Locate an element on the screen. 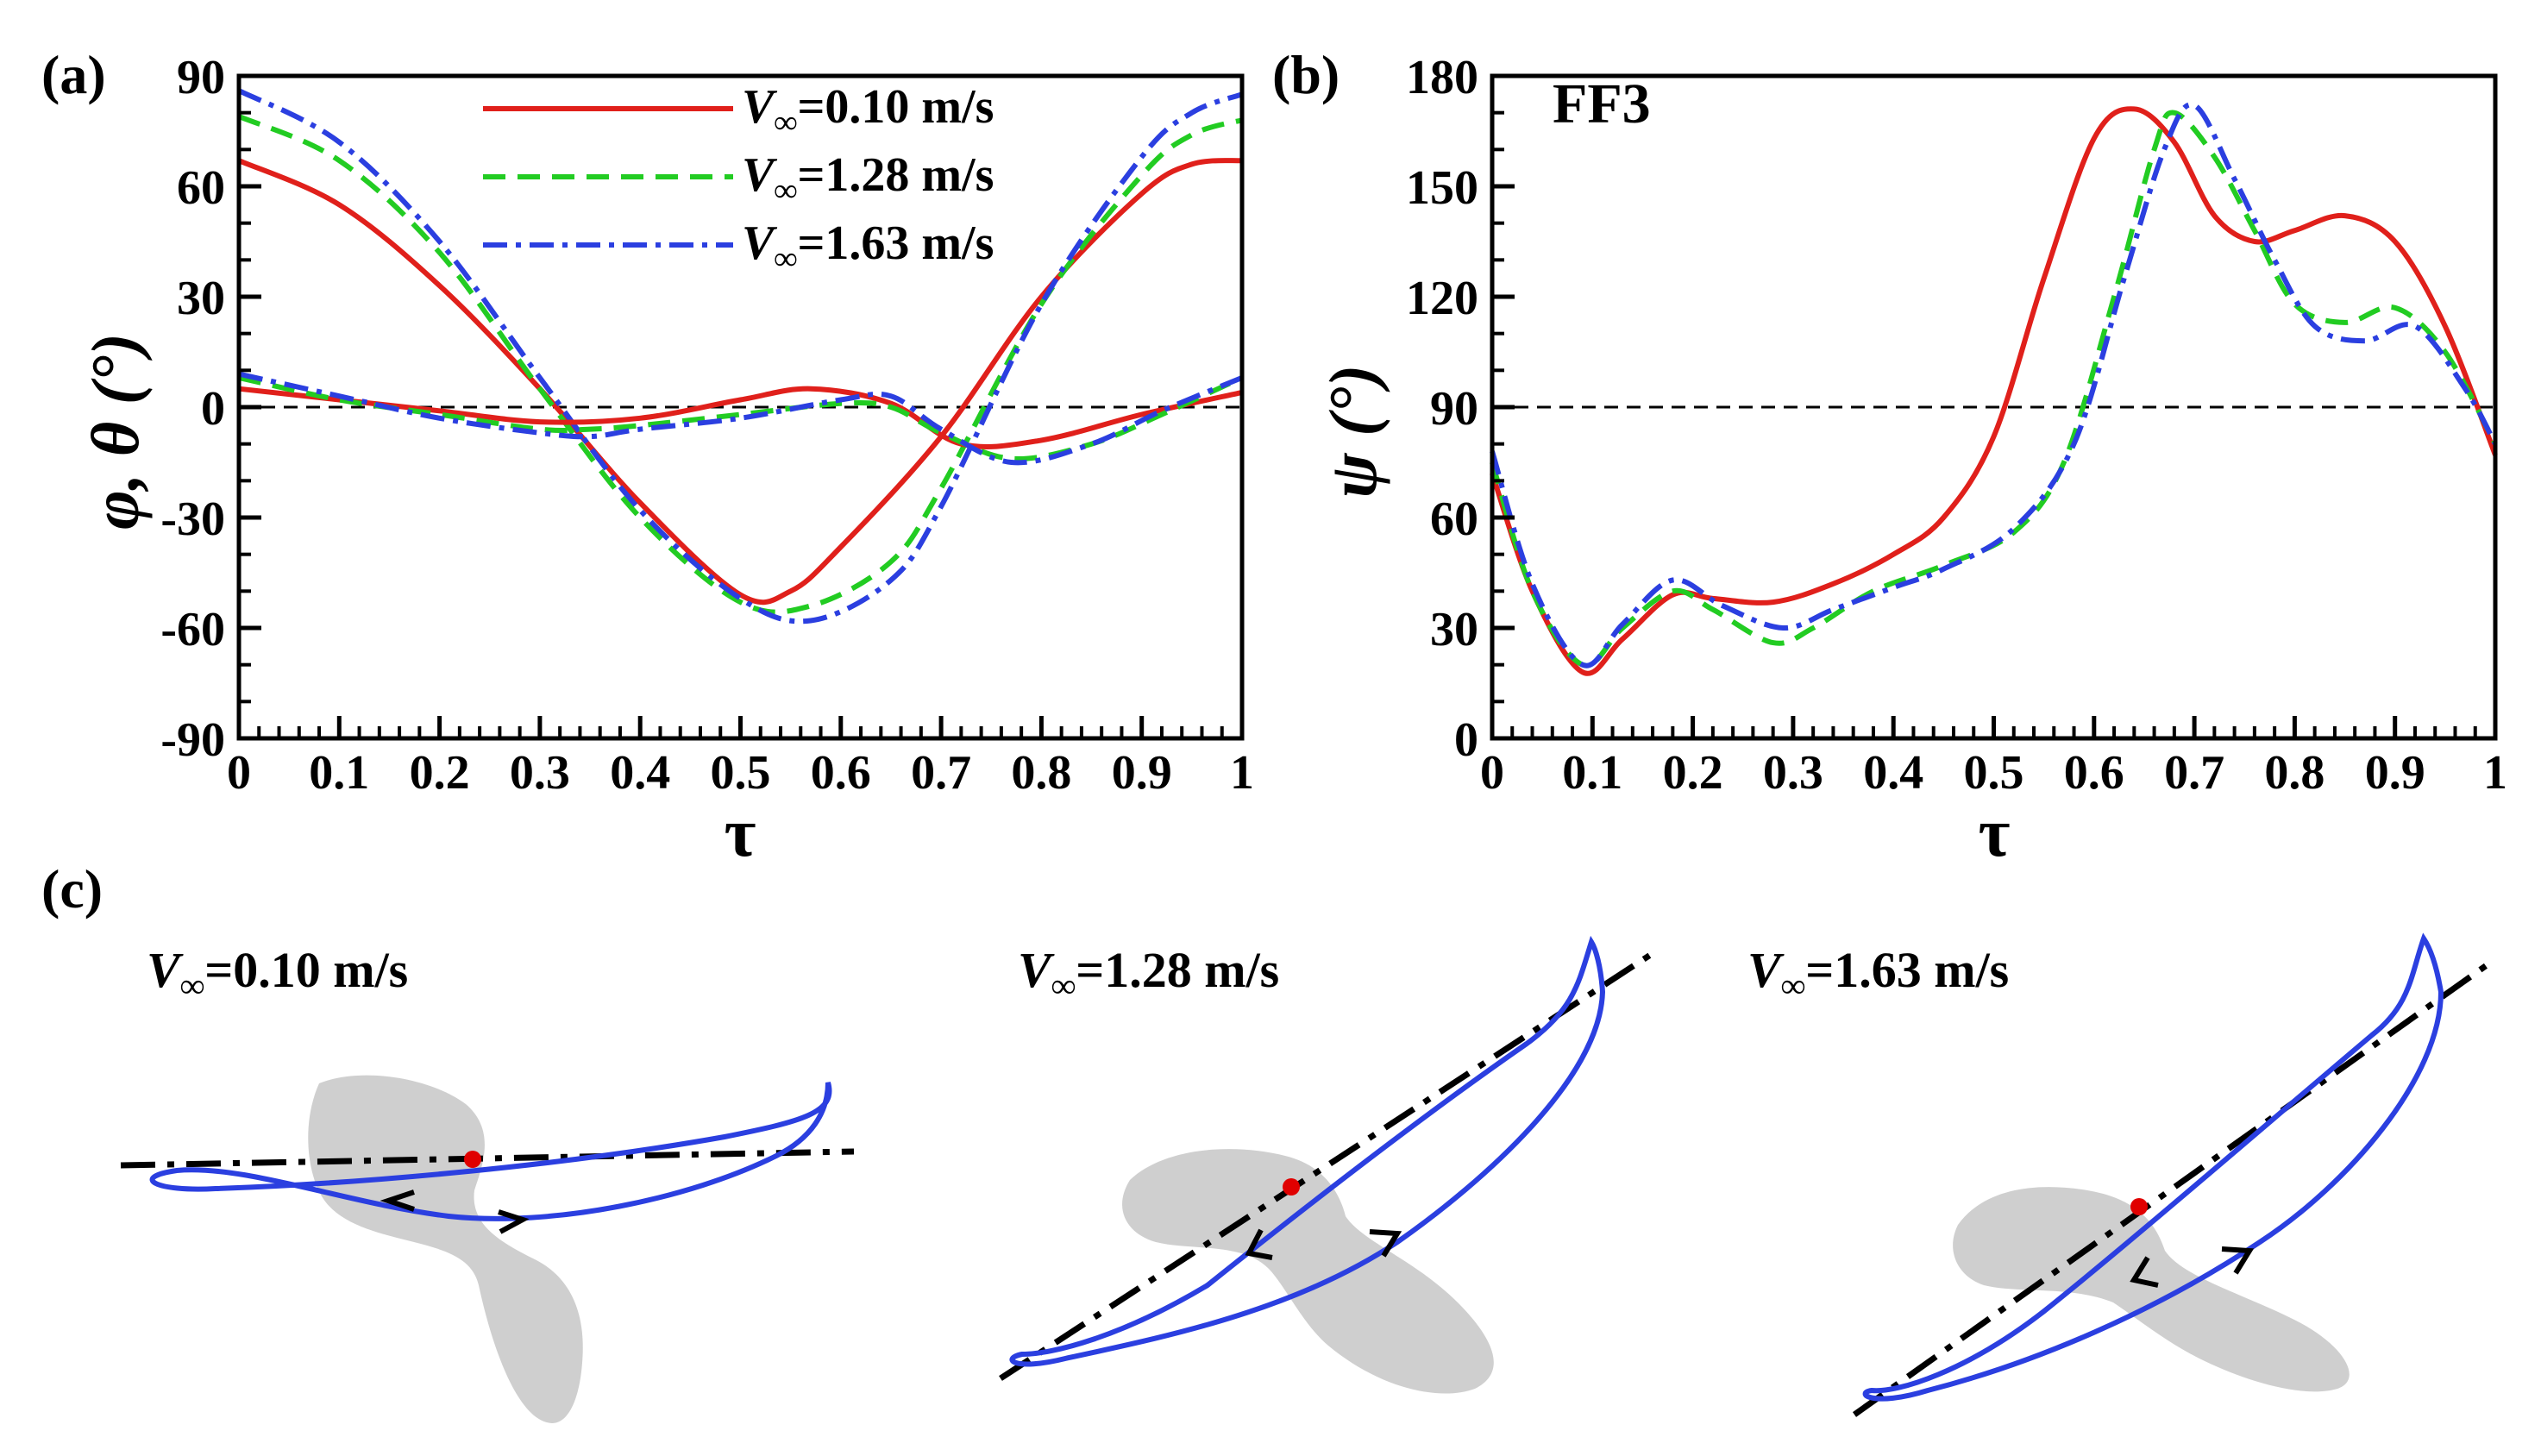 This screenshot has height=1456, width=2541. panel-b-y-tick-label: 60 is located at coordinates (1454, 520).